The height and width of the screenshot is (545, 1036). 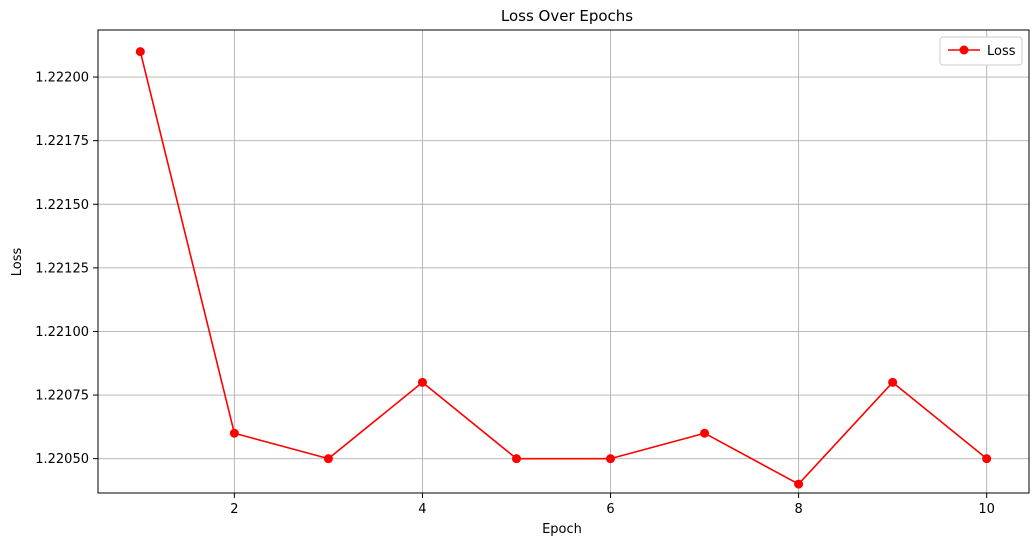 What do you see at coordinates (17, 262) in the screenshot?
I see `y-axis-label: Loss` at bounding box center [17, 262].